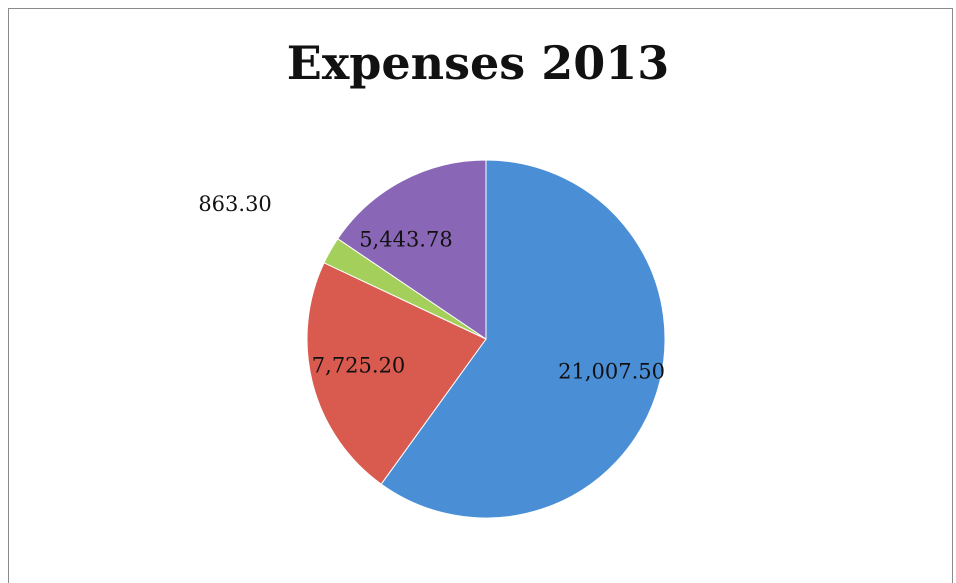  What do you see at coordinates (611, 372) in the screenshot?
I see `slice-value-label: 21,007.50` at bounding box center [611, 372].